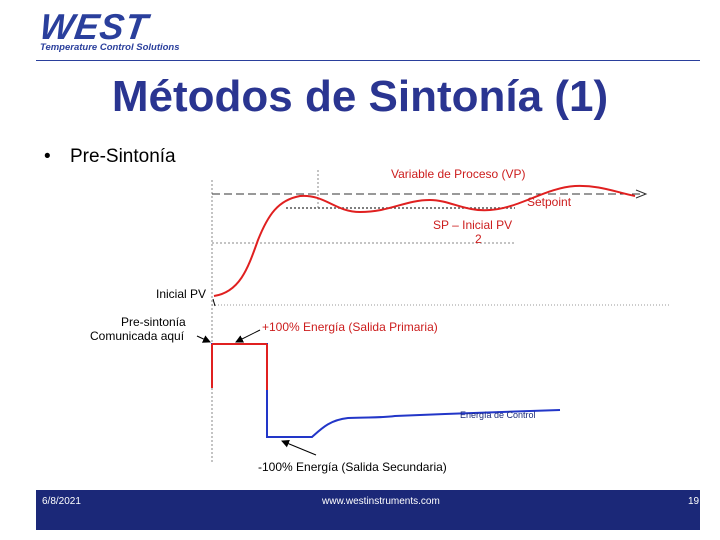 The height and width of the screenshot is (540, 720). I want to click on setpoint-arrowhead, so click(641, 194).